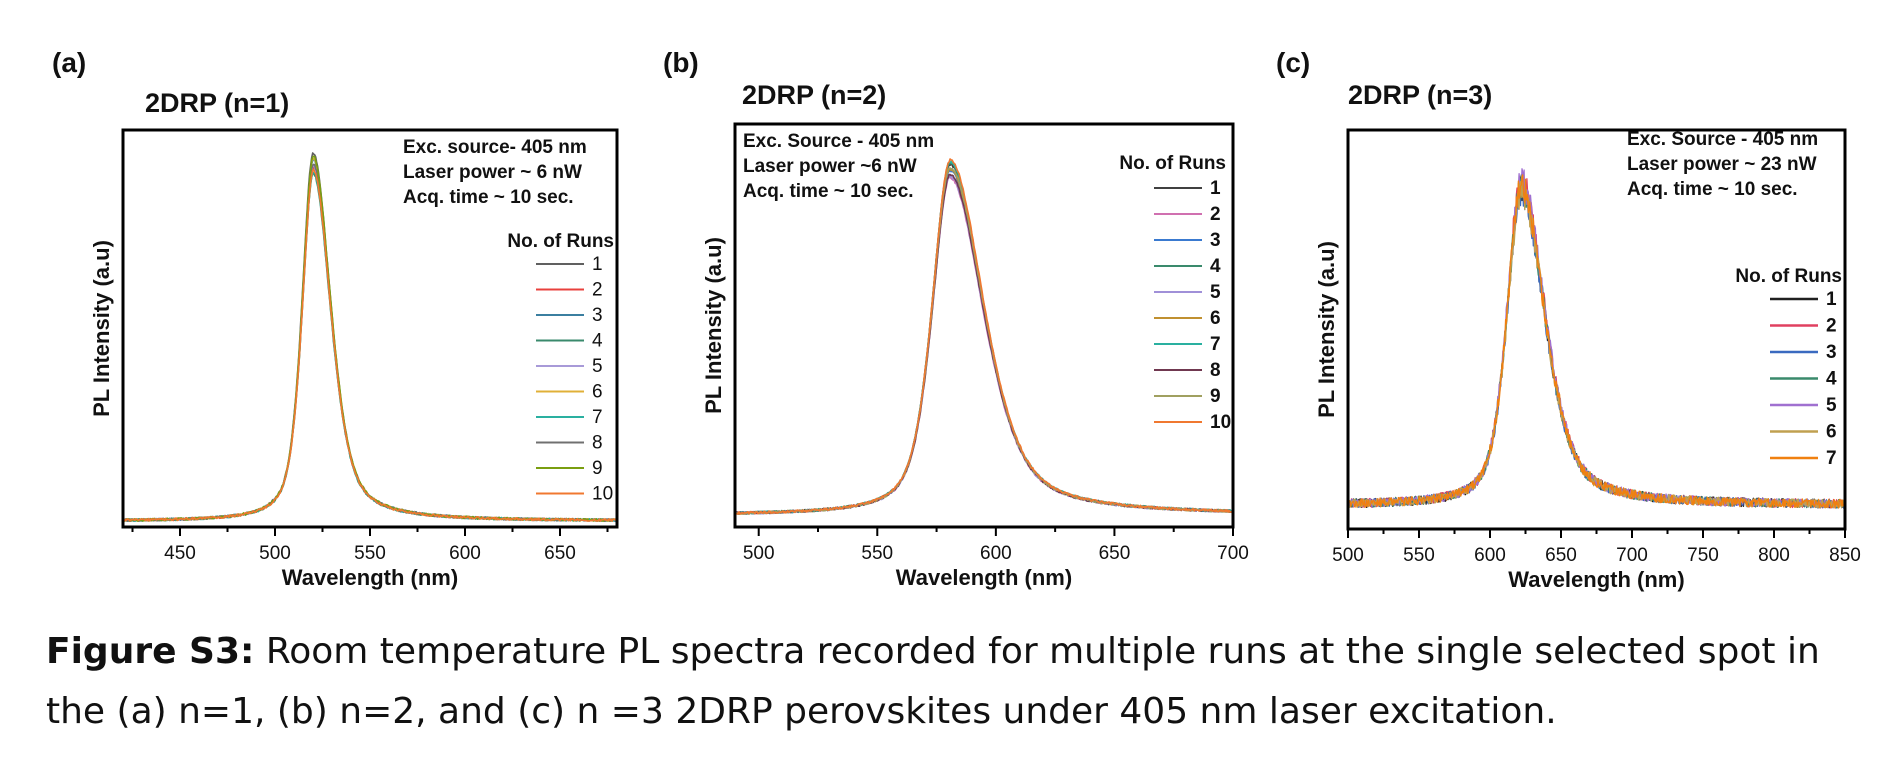 The width and height of the screenshot is (1894, 759). I want to click on panel-label: (b), so click(681, 62).